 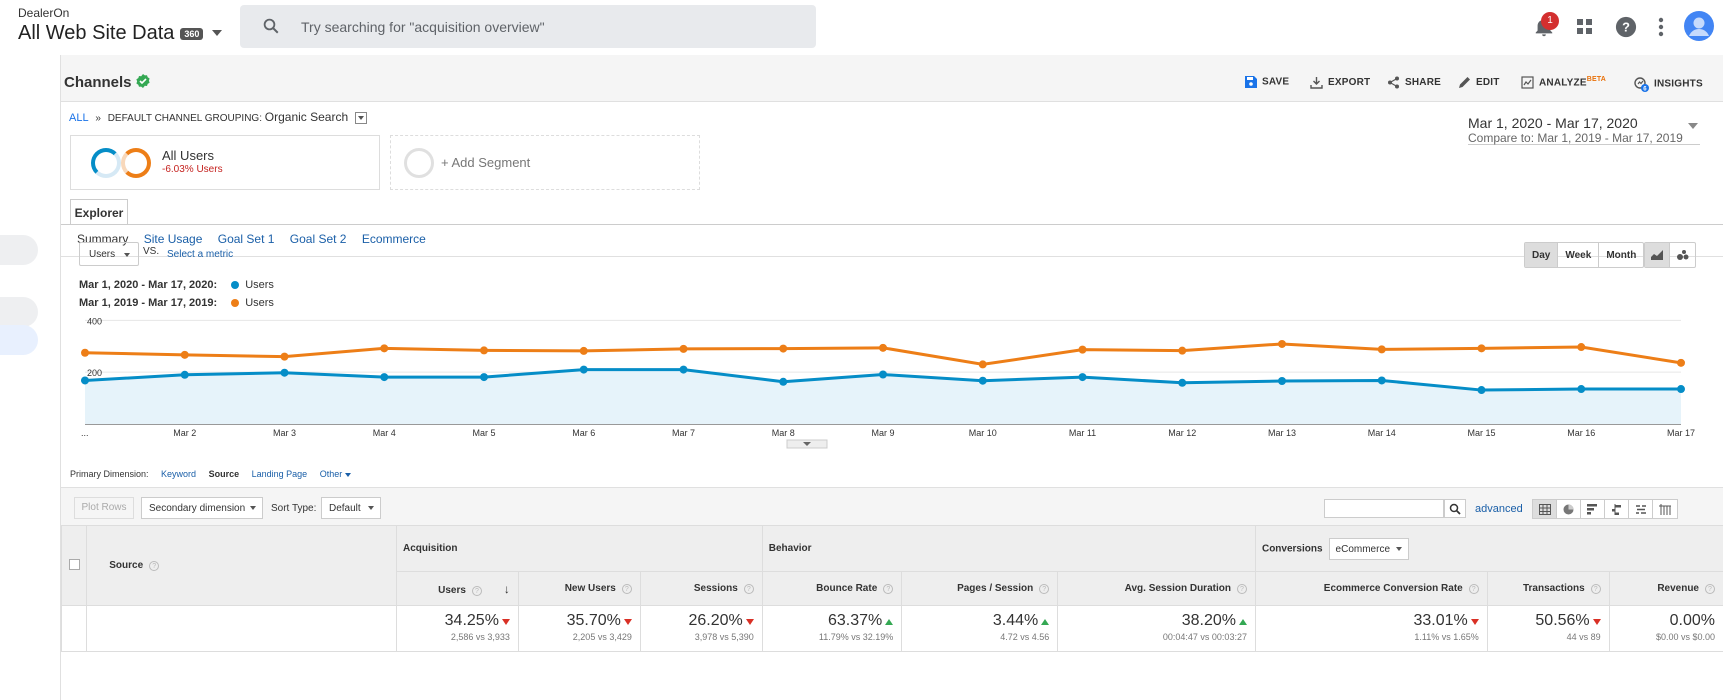 I want to click on totals-source-cell, so click(x=241, y=628).